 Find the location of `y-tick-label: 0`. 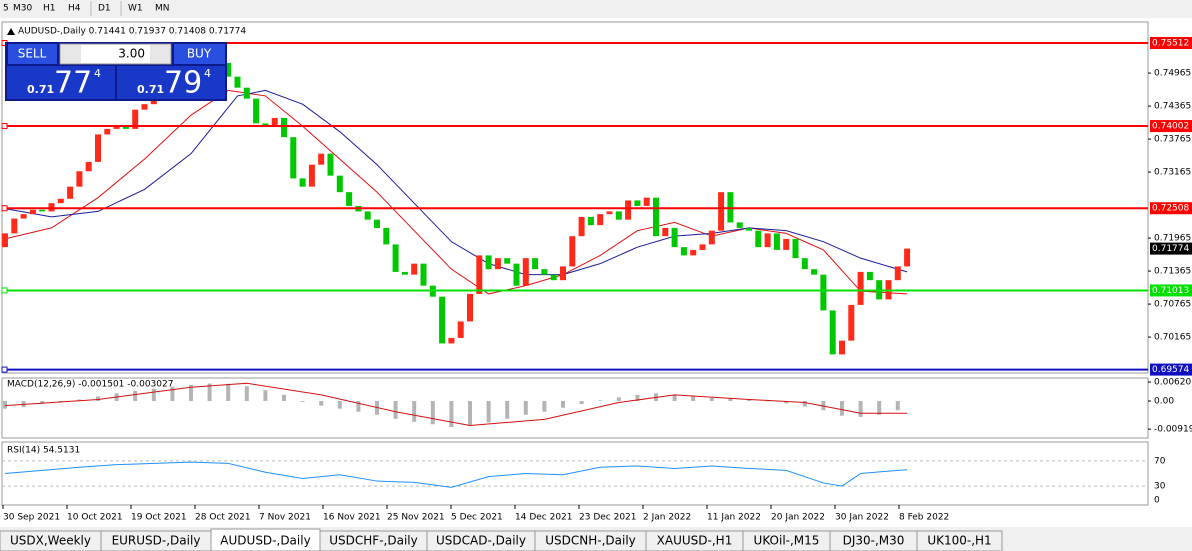

y-tick-label: 0 is located at coordinates (1157, 501).